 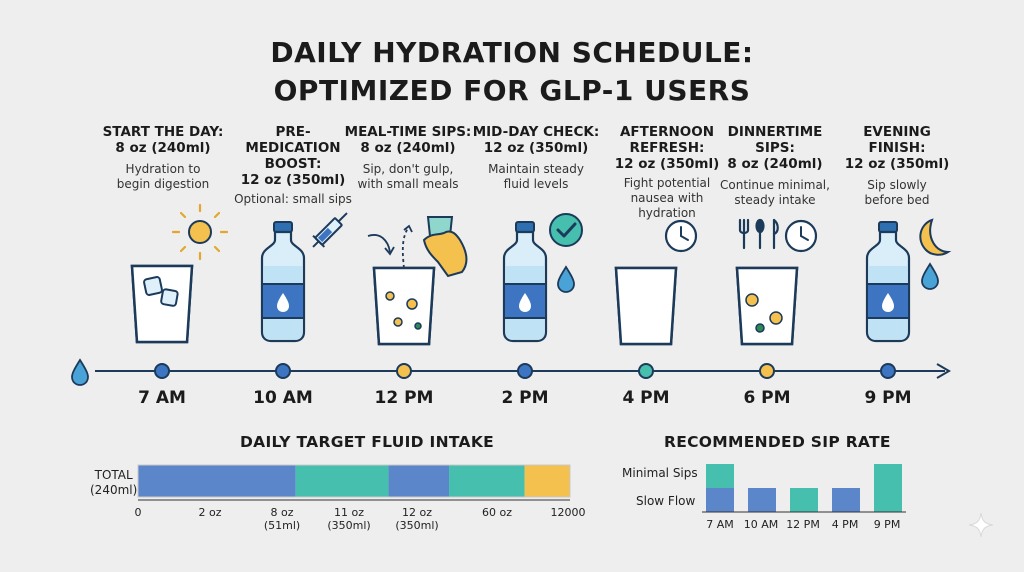 I want to click on step-description: Maintain steady fluid levels, so click(x=536, y=176).